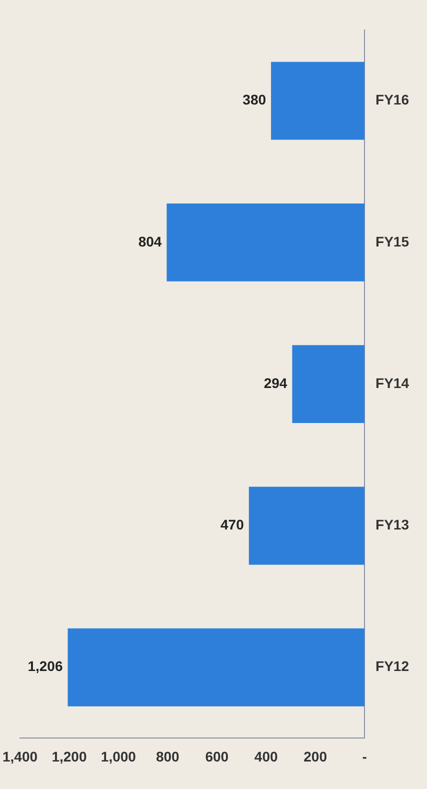 The image size is (427, 789). Describe the element at coordinates (393, 666) in the screenshot. I see `y-tick-label: FY12` at that location.